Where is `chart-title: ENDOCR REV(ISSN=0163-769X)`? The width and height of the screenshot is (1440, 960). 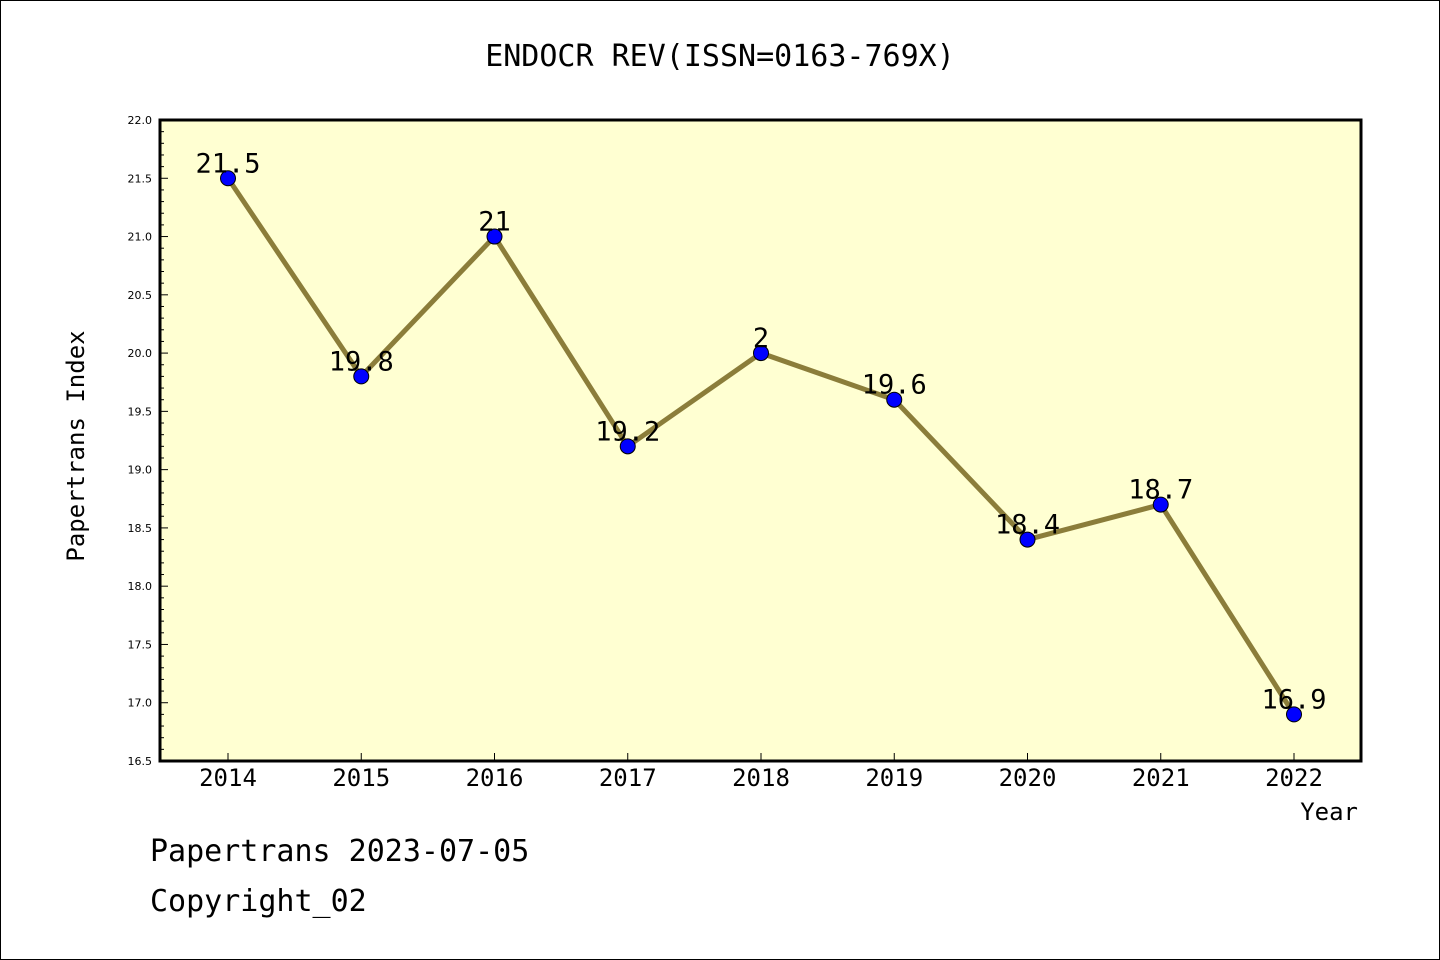
chart-title: ENDOCR REV(ISSN=0163-769X) is located at coordinates (720, 56).